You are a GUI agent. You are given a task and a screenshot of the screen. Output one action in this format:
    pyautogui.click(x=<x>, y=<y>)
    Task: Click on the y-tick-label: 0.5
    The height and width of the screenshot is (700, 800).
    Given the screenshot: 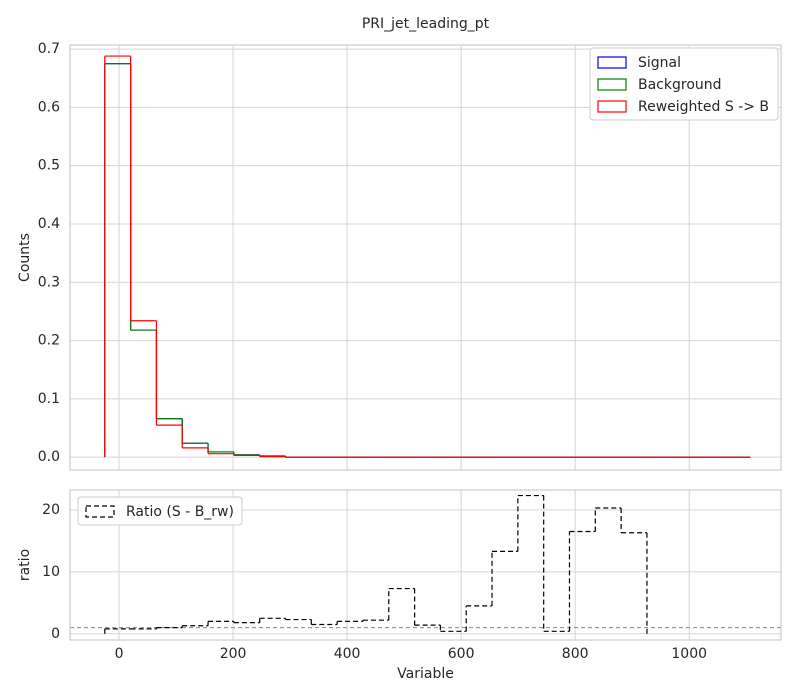 What is the action you would take?
    pyautogui.click(x=49, y=166)
    